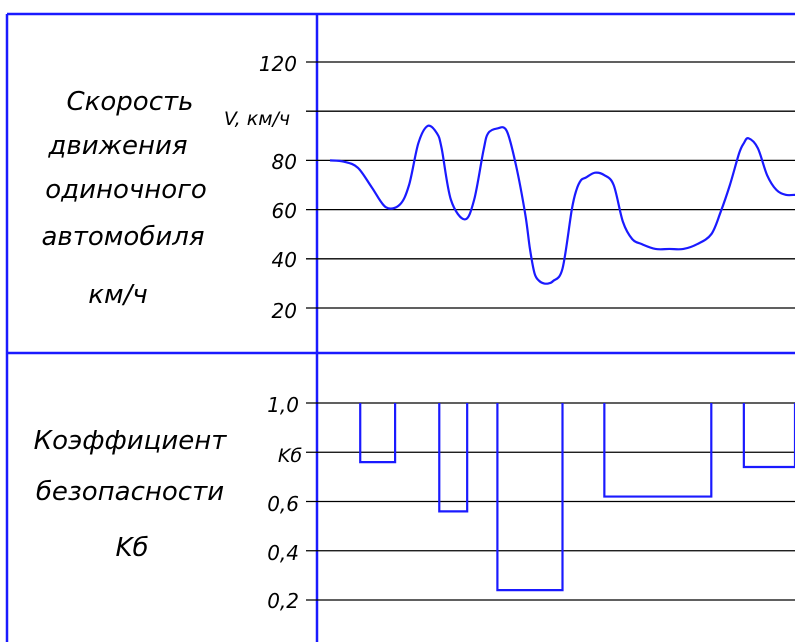 This screenshot has width=795, height=642. I want to click on speed-tick-label: 20, so click(284, 311).